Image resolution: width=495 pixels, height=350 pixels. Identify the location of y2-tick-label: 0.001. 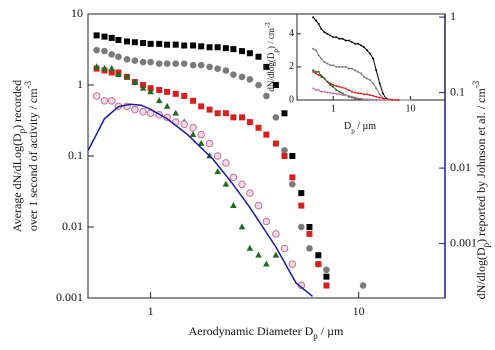
(463, 242).